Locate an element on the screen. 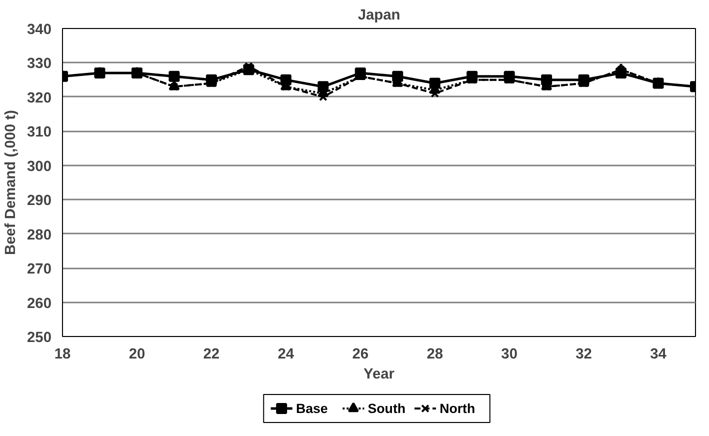  y-tick-label: 310 is located at coordinates (39, 132).